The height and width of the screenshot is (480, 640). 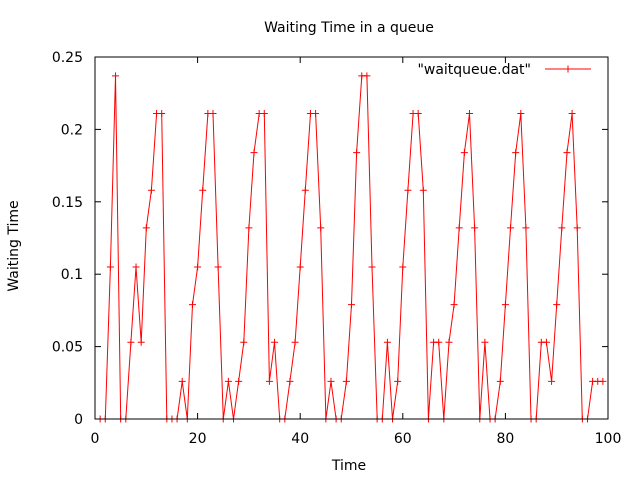 I want to click on x-tick-label: 20, so click(x=198, y=439).